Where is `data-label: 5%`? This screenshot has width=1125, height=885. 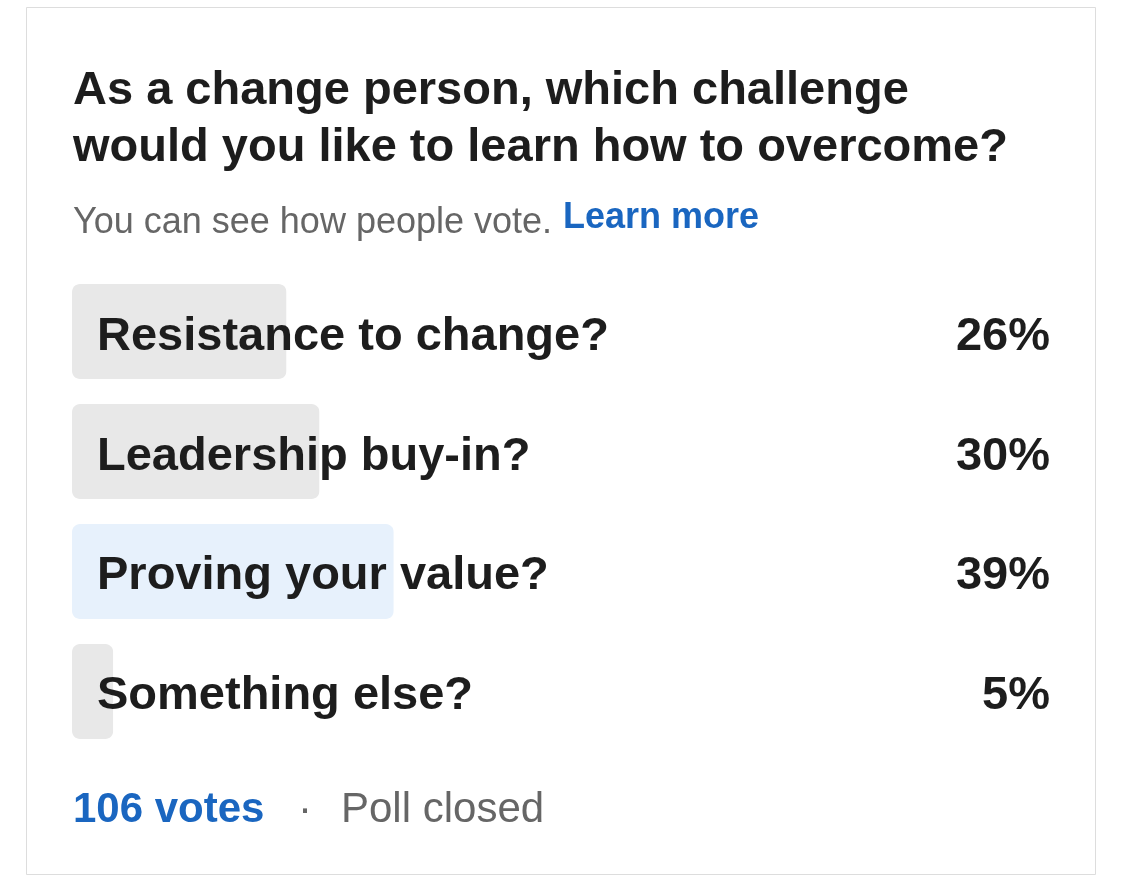
data-label: 5% is located at coordinates (1016, 693).